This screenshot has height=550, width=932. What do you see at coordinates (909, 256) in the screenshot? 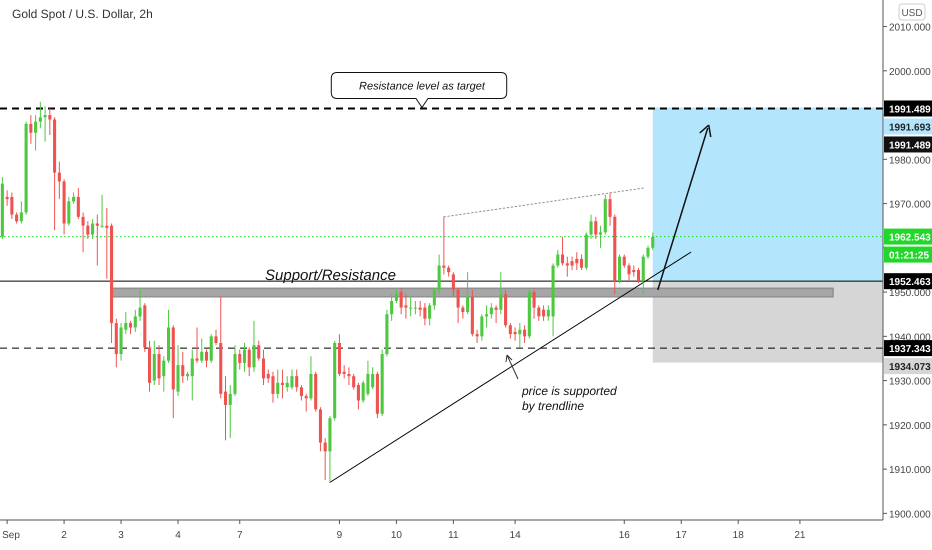
I see `text: 01:21:25` at bounding box center [909, 256].